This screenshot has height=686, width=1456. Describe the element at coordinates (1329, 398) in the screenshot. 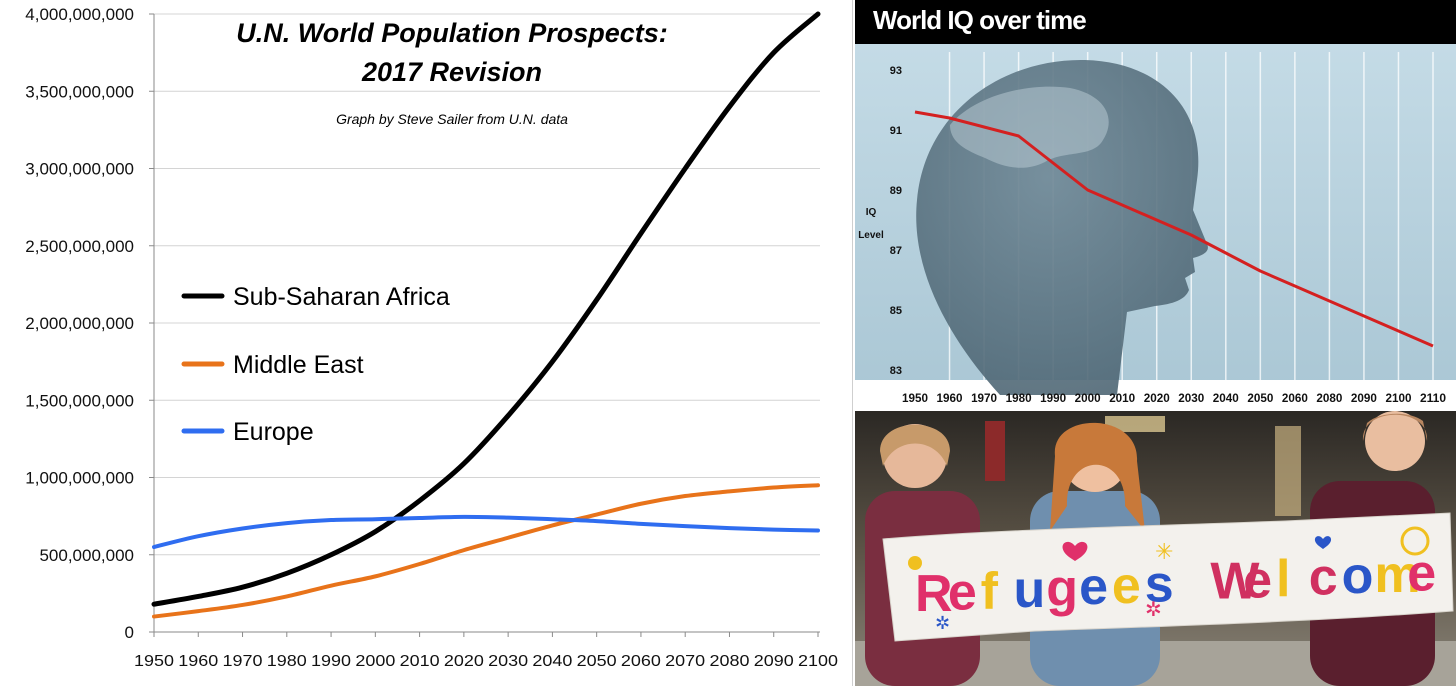

I see `iq-x-tick-label: 2080` at that location.